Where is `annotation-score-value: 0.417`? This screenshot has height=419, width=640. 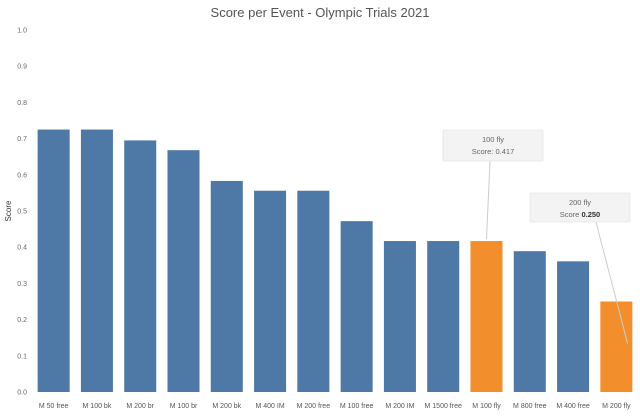 annotation-score-value: 0.417 is located at coordinates (505, 151).